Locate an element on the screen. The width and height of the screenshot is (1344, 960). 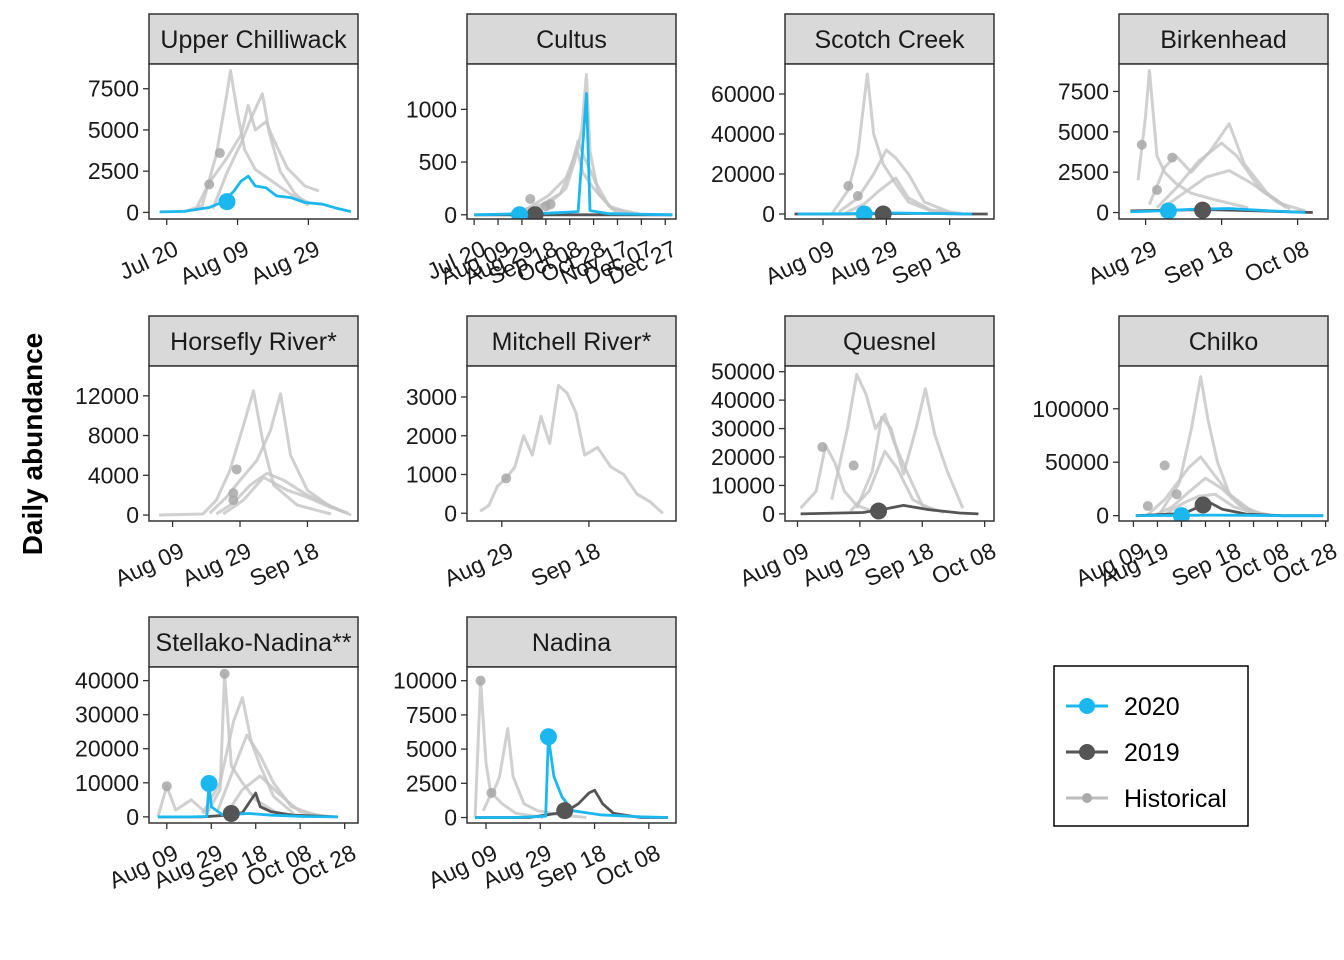
plot-area-scotch-creek is located at coordinates (889, 141).